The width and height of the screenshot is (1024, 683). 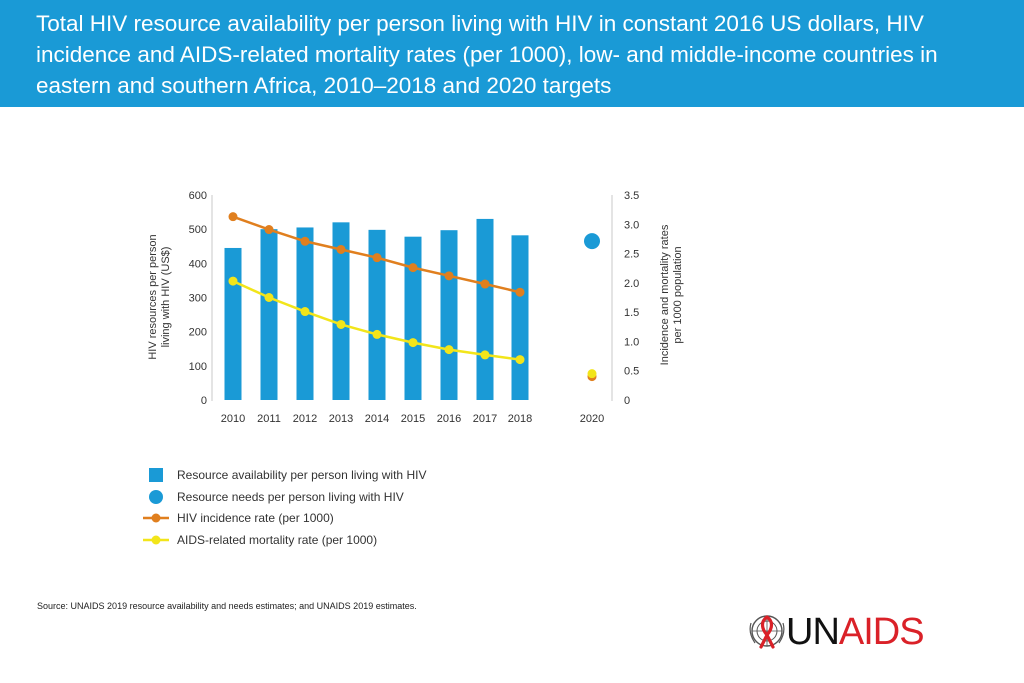 I want to click on left-axis-title-line: living with HIV (US$), so click(x=166, y=297).